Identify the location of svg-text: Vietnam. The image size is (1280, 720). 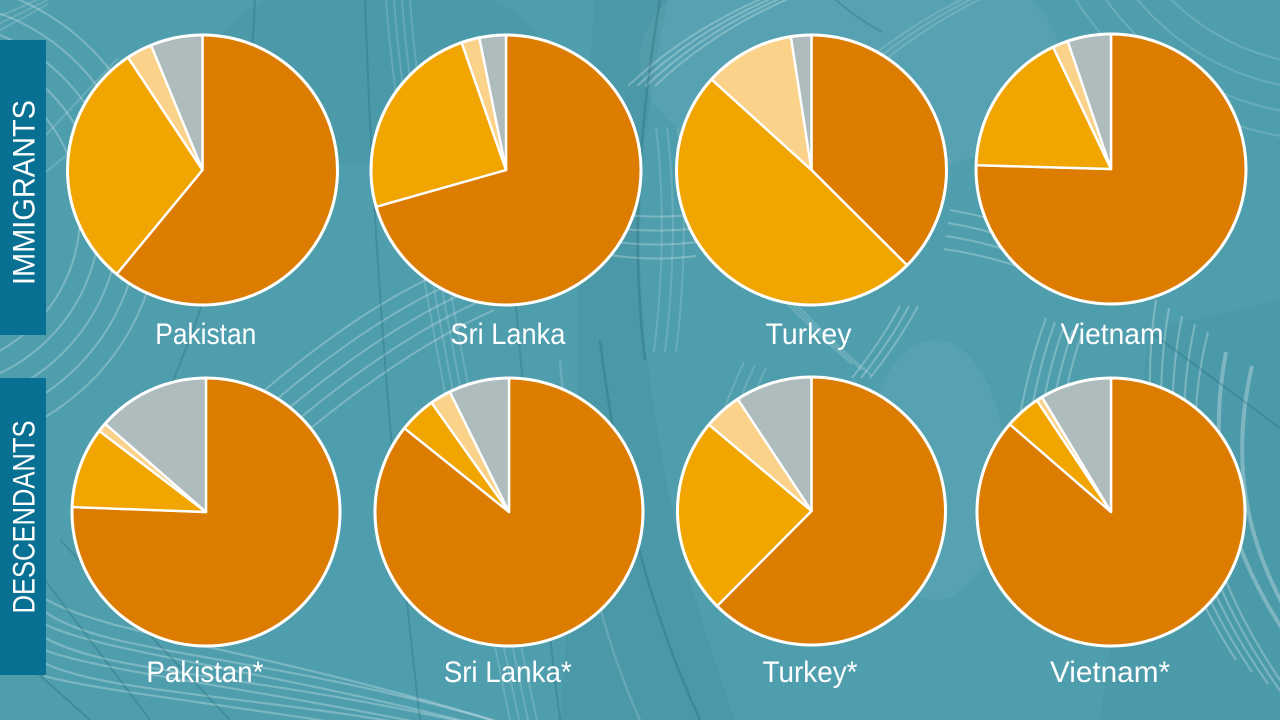
(1112, 334).